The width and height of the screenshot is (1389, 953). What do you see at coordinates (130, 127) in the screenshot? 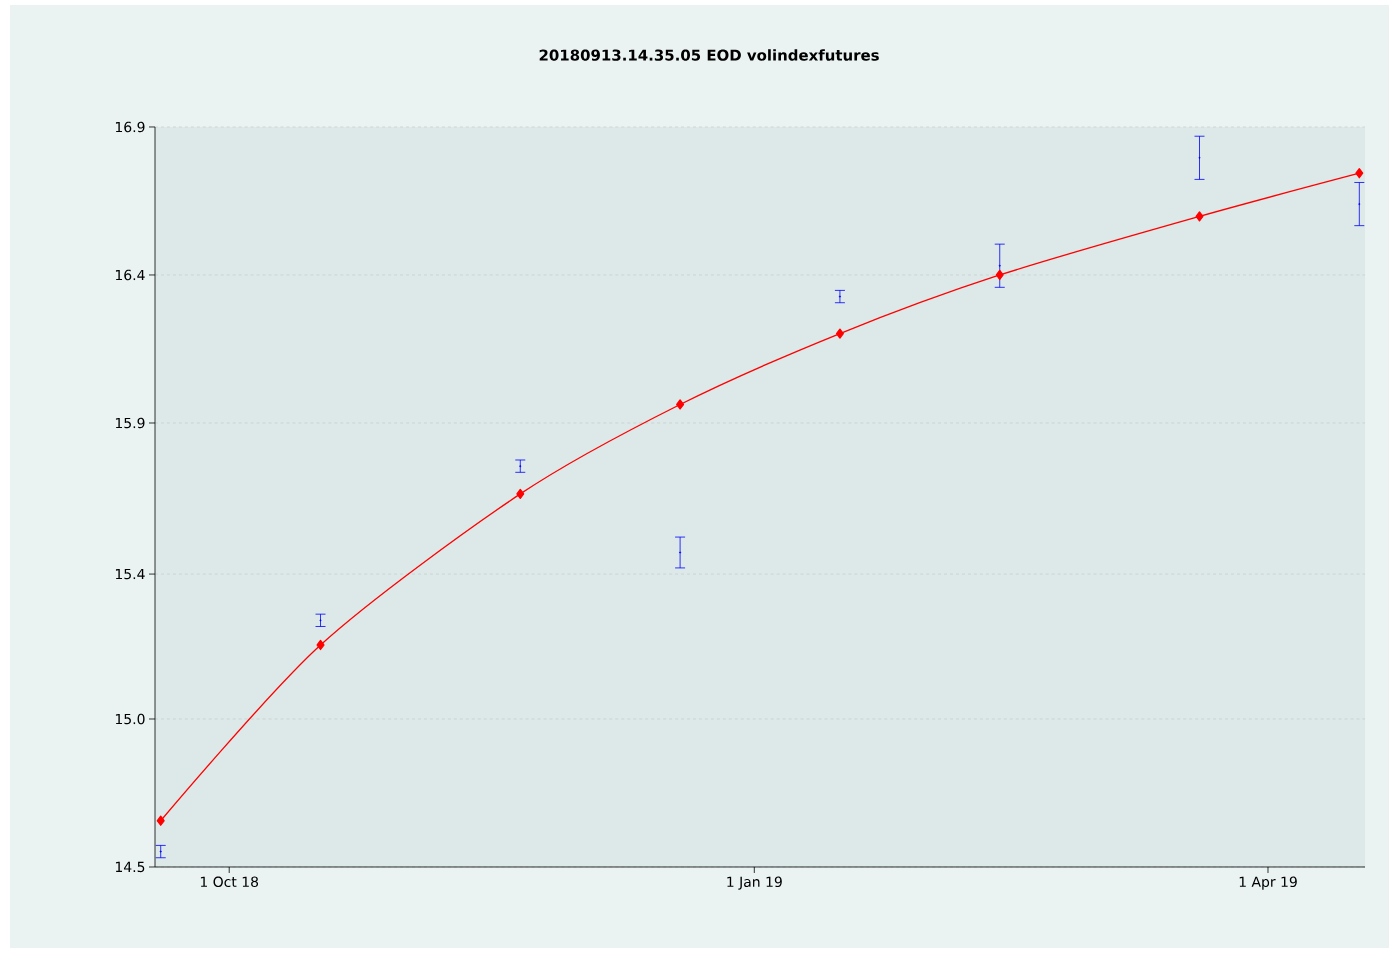
I see `y-tick-label: 16.9` at bounding box center [130, 127].